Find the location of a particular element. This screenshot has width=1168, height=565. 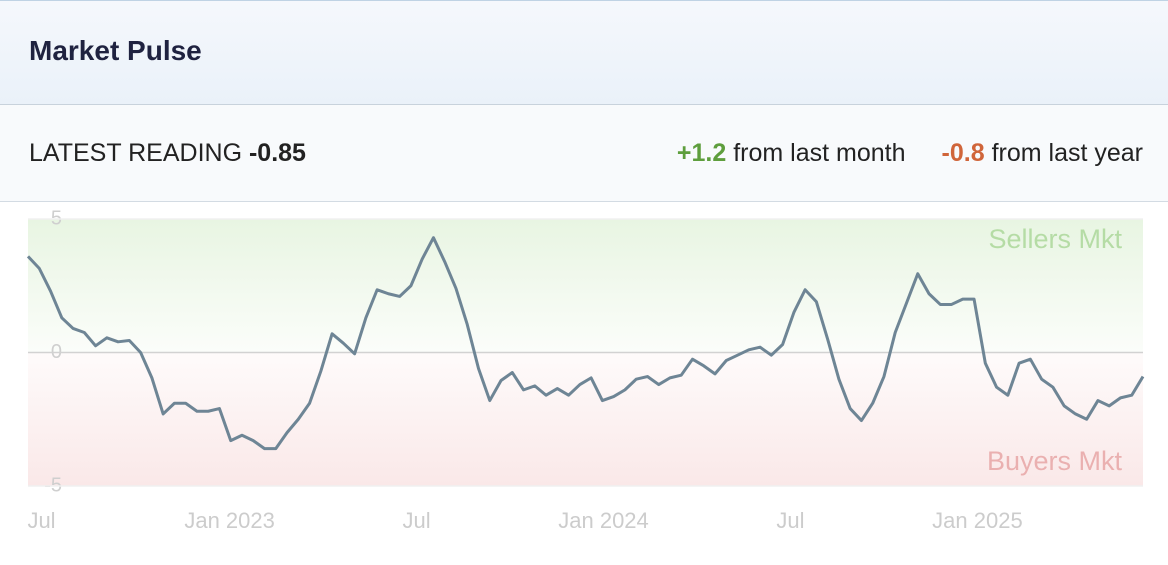

zone-label: Sellers Mkt is located at coordinates (1055, 239).